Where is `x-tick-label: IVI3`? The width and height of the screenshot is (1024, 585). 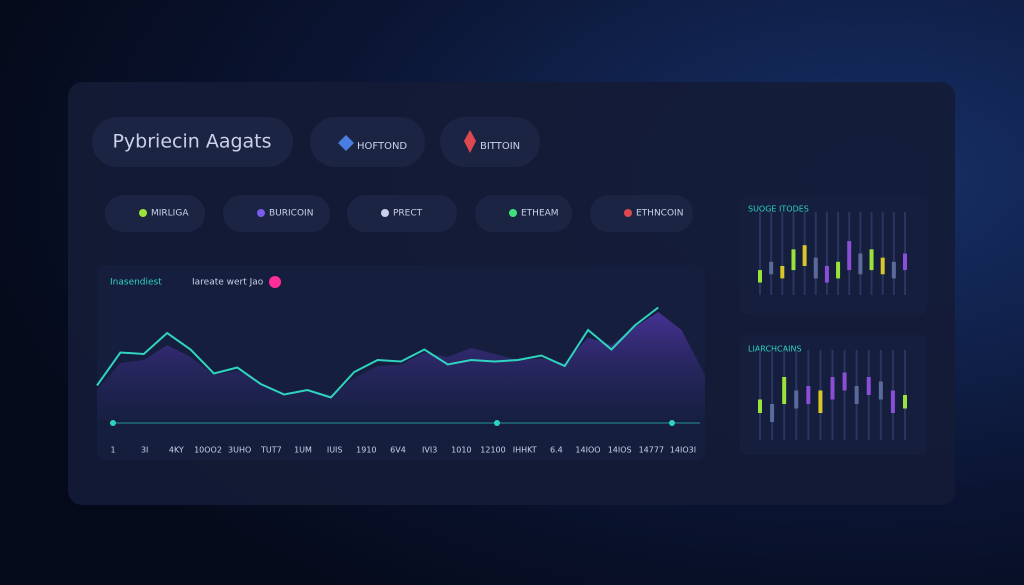
x-tick-label: IVI3 is located at coordinates (429, 450).